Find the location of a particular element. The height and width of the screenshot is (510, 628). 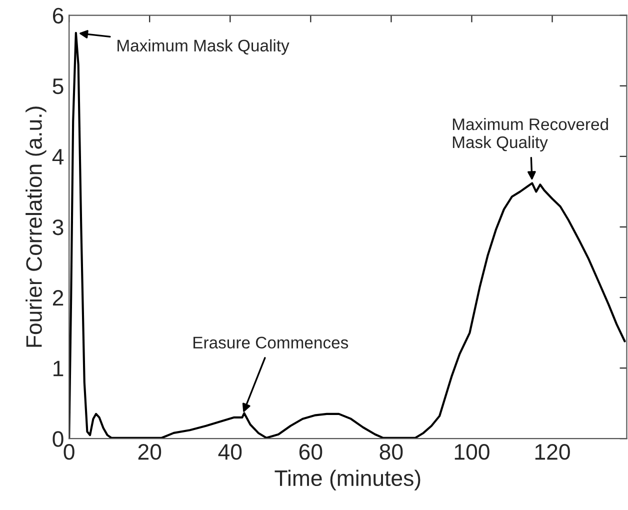

x-tick-label: 60 is located at coordinates (310, 452).